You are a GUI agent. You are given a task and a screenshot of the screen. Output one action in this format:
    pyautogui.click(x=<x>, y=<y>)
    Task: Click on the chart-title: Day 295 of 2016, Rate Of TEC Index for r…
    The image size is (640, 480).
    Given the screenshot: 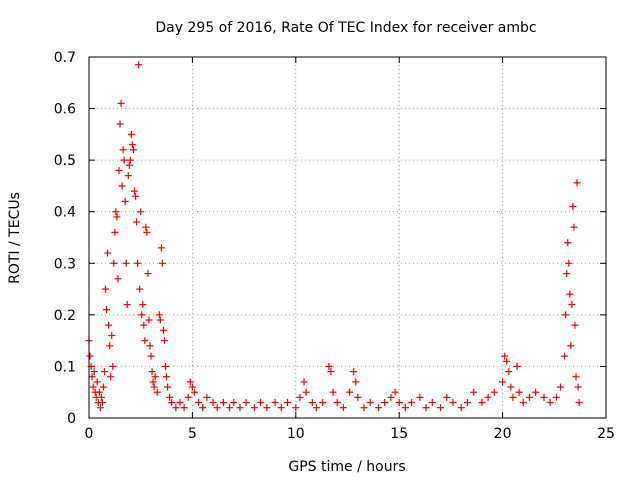 What is the action you would take?
    pyautogui.click(x=345, y=28)
    